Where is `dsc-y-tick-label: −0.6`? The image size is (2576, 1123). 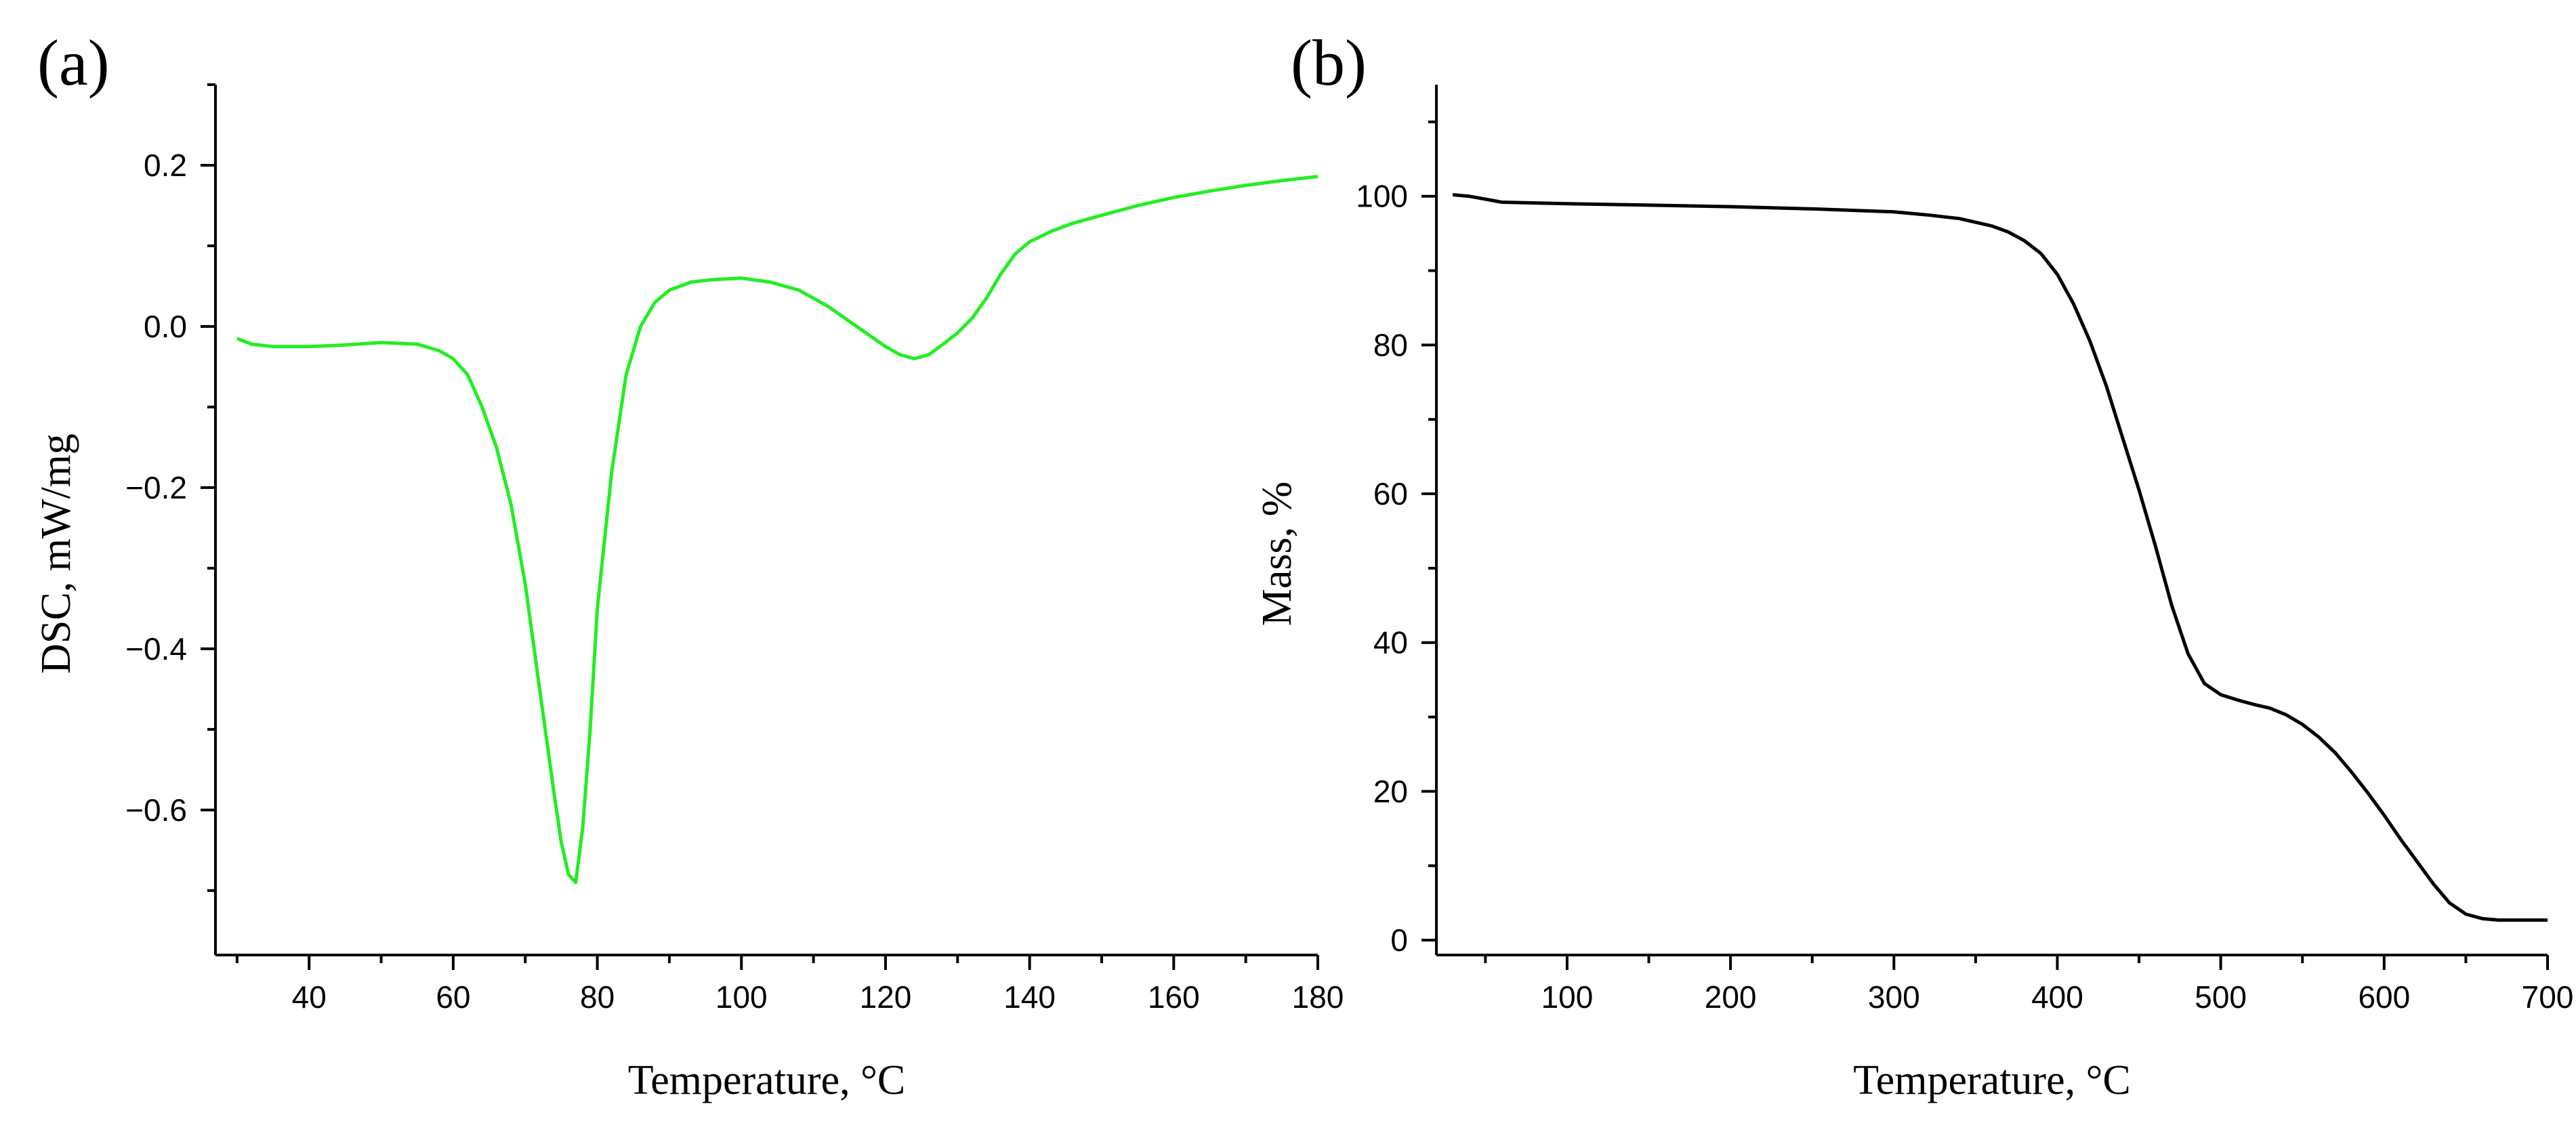
dsc-y-tick-label: −0.6 is located at coordinates (156, 810).